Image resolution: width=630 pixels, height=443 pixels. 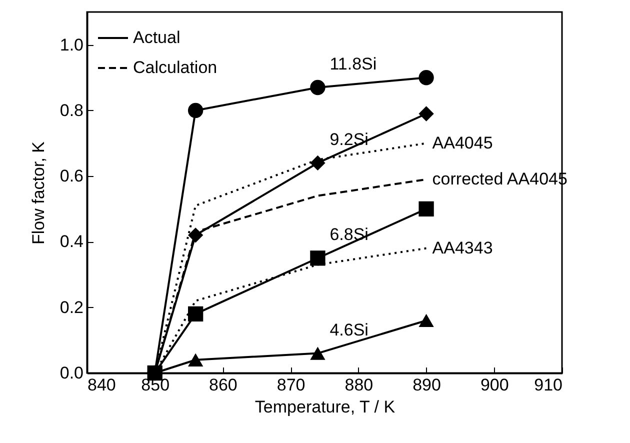 I want to click on x-tick-label: 890, so click(x=426, y=385).